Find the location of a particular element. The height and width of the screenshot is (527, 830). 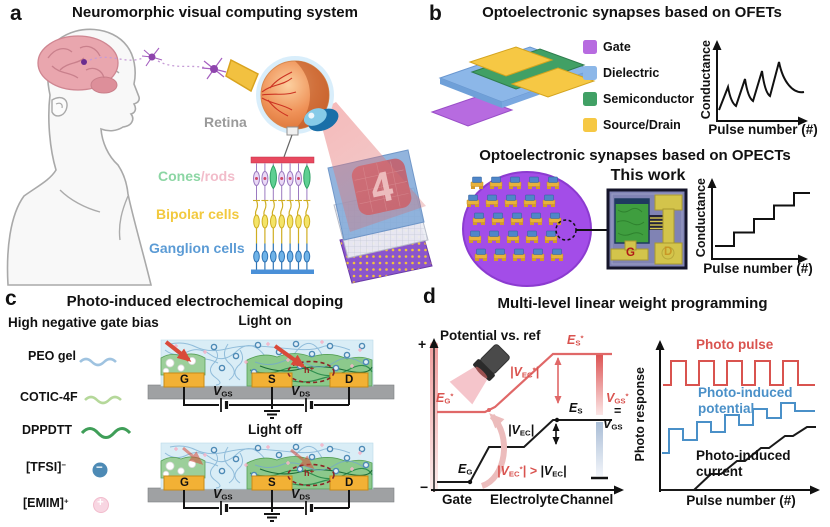

photo-potential-label-2: potential is located at coordinates (726, 408).